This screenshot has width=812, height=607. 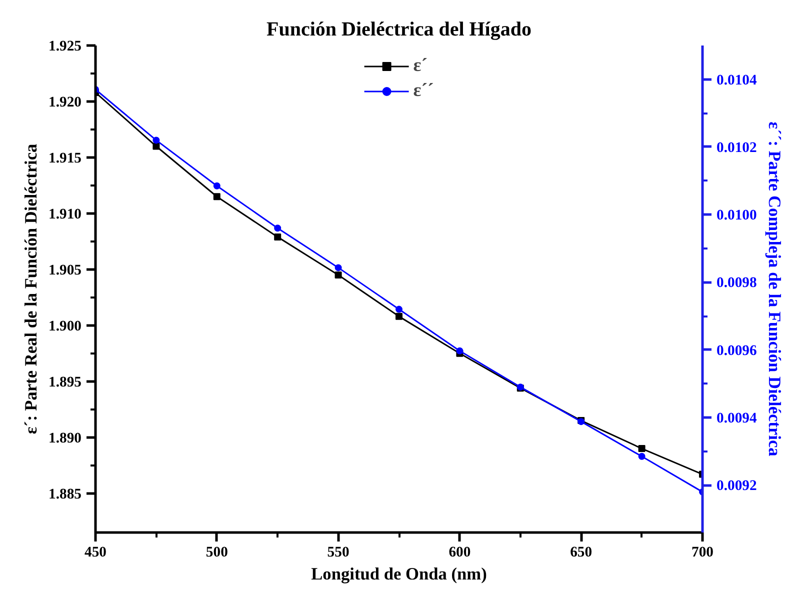 I want to click on y-tick-label: 1.890, so click(x=65, y=438).